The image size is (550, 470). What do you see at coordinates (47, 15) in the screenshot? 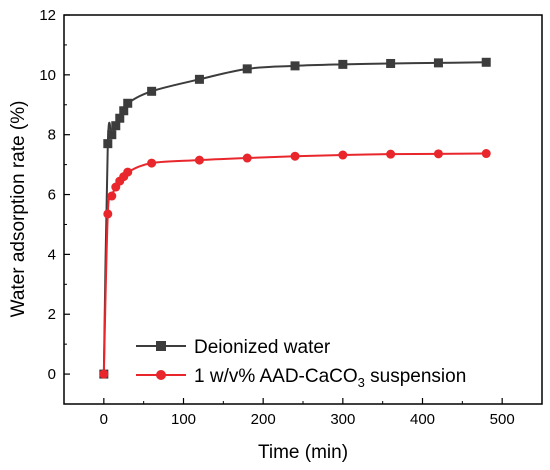
I see `y-tick-label-6: 12` at bounding box center [47, 15].